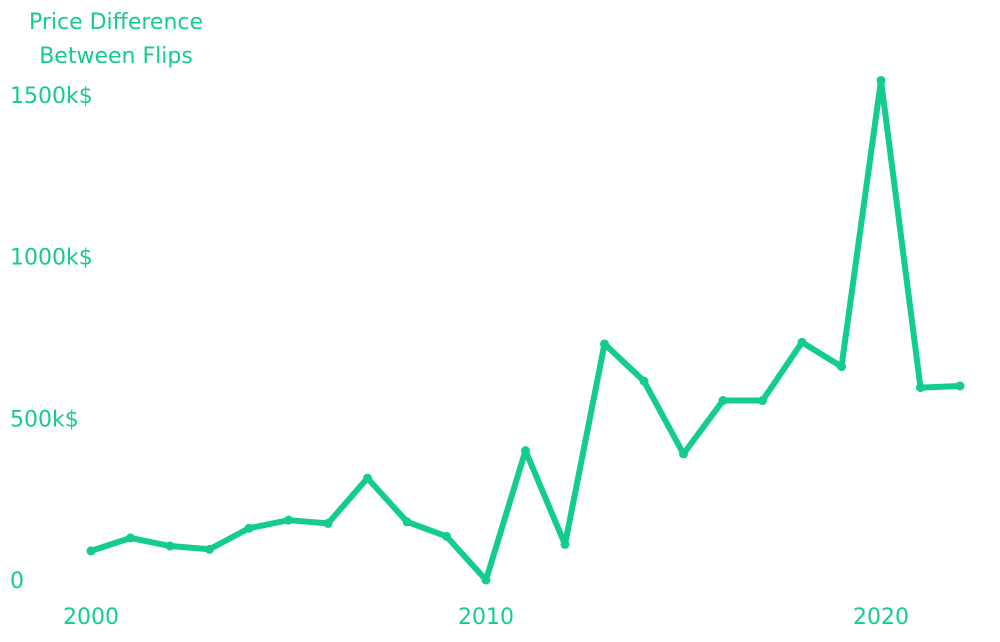 The image size is (1000, 642). I want to click on y-axis-ticks: 0 500k$ 1000k$ 1500k$, so click(51, 339).